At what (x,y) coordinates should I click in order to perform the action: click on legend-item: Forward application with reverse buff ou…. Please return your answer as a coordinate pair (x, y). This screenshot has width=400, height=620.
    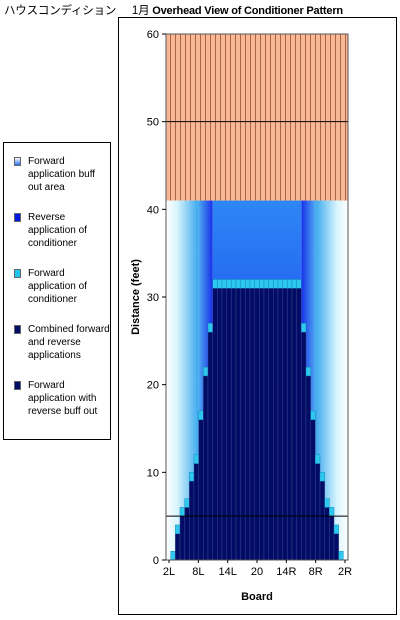
    Looking at the image, I should click on (60, 398).